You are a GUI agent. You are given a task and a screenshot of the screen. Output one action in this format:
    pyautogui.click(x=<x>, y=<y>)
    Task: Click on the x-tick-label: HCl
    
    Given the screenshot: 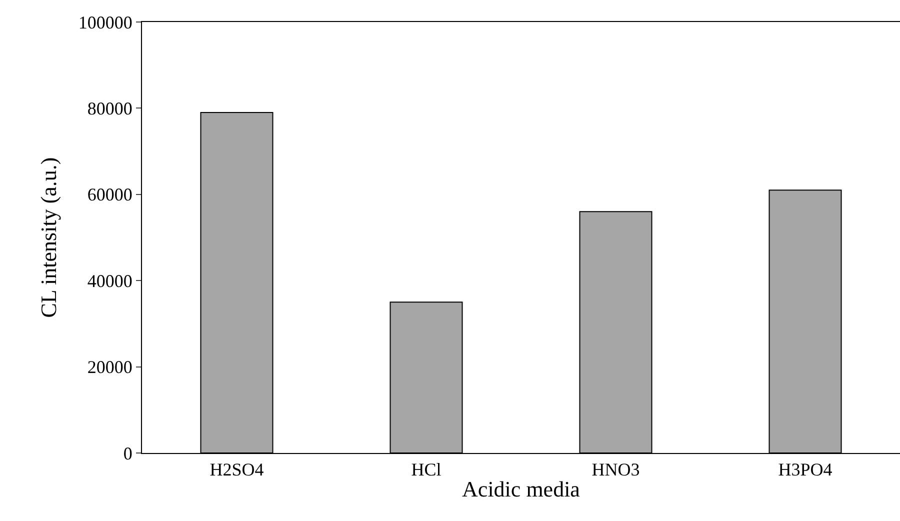 What is the action you would take?
    pyautogui.click(x=426, y=470)
    